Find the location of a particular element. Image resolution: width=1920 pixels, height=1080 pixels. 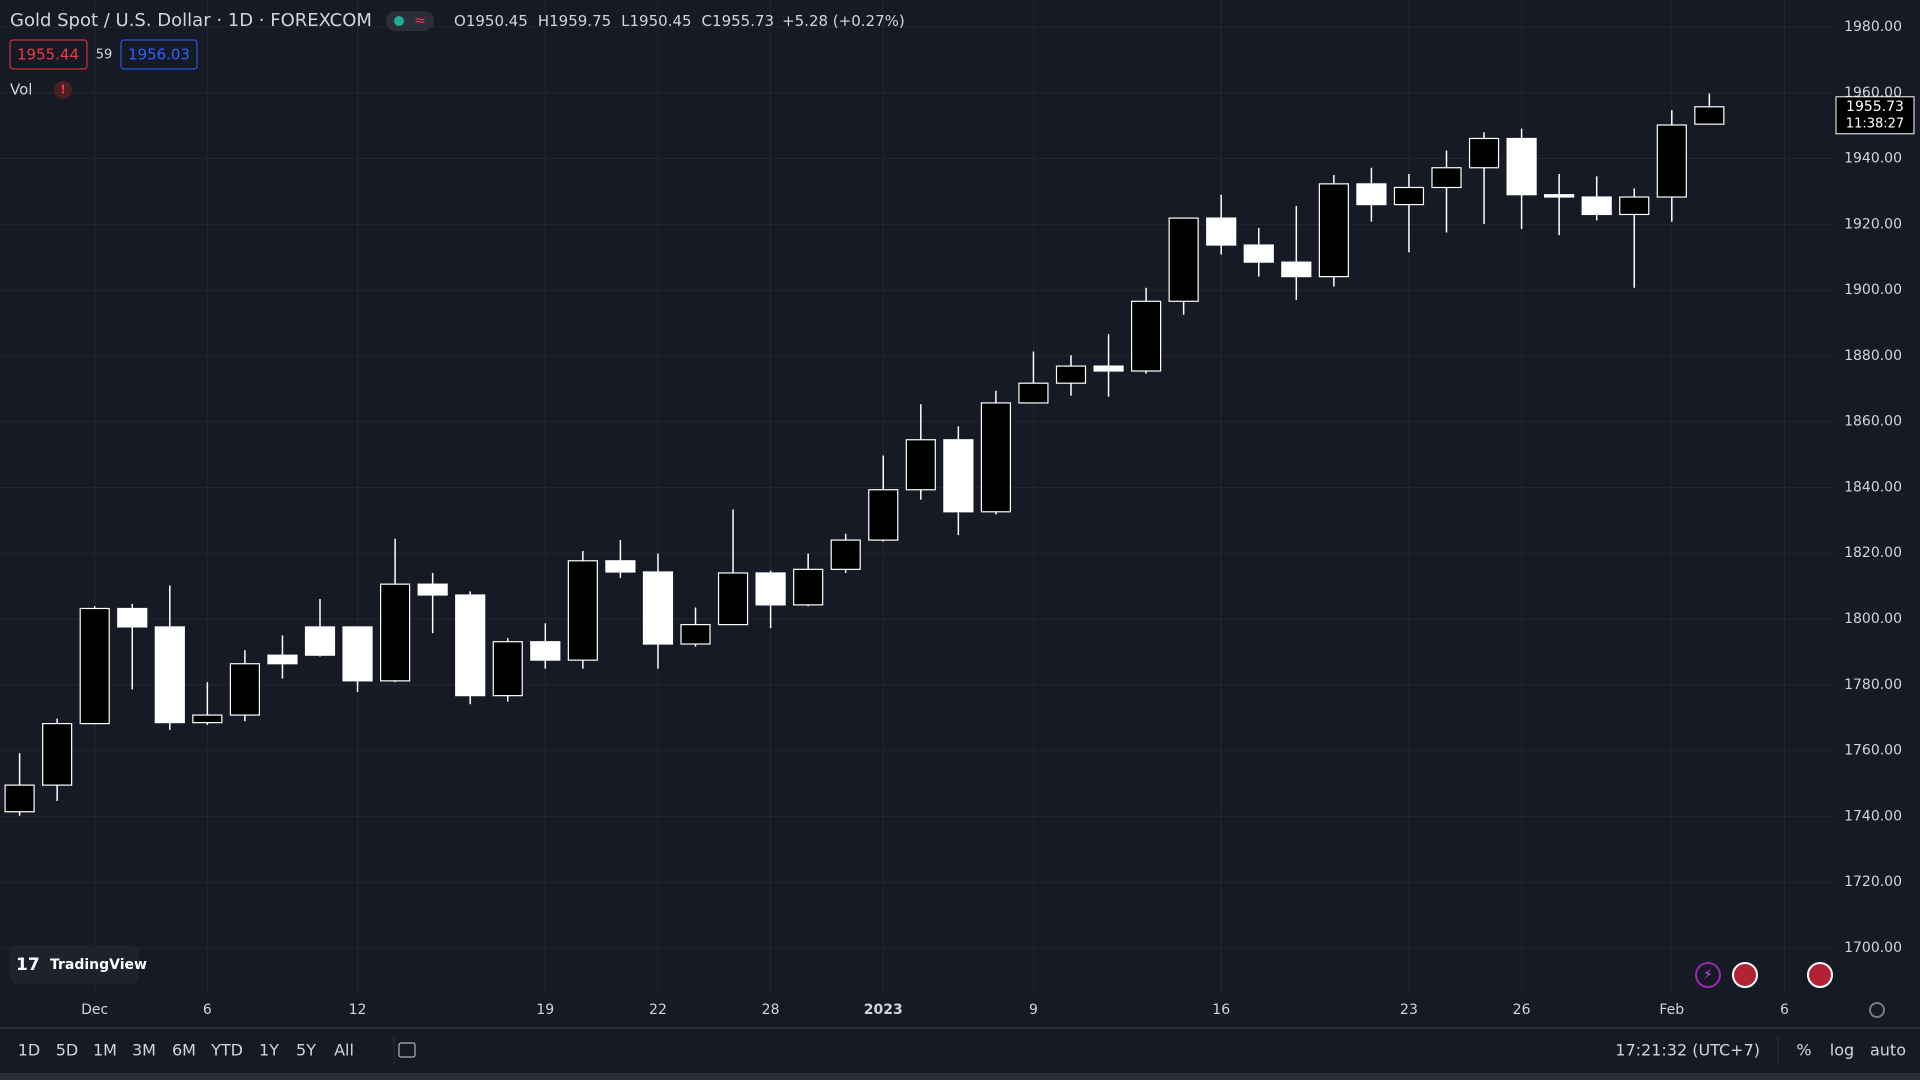

date-range-icon is located at coordinates (407, 1050).